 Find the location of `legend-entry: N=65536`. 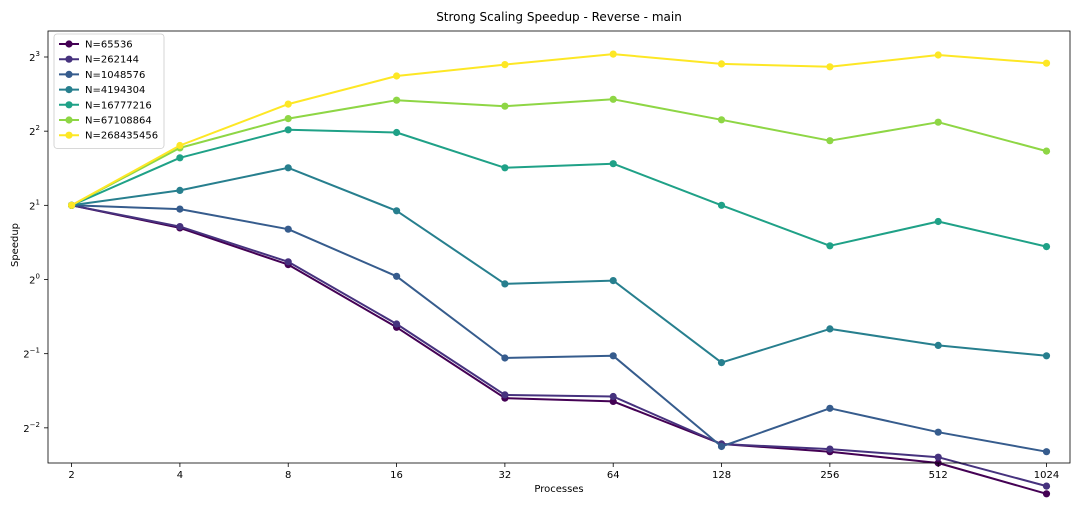

legend-entry: N=65536 is located at coordinates (96, 45).